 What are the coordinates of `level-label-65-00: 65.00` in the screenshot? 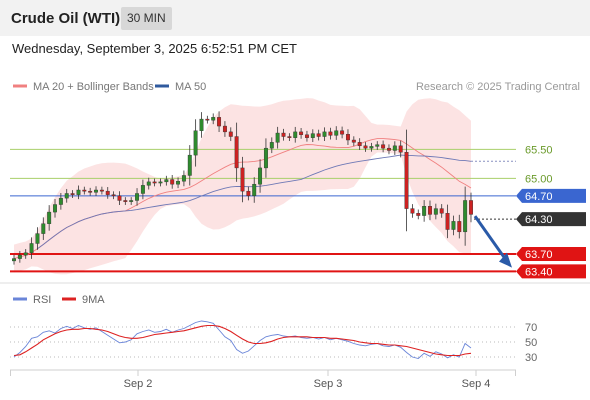 It's located at (539, 179).